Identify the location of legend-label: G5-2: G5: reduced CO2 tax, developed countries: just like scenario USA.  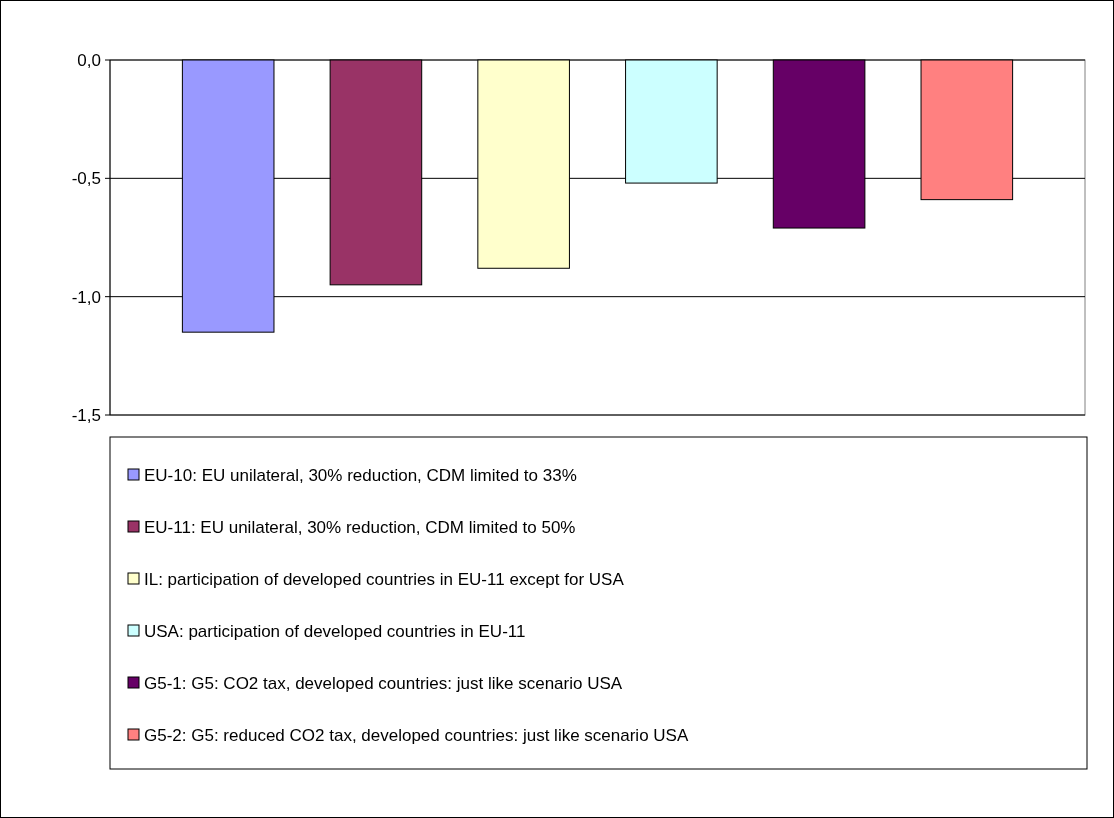
(416, 735).